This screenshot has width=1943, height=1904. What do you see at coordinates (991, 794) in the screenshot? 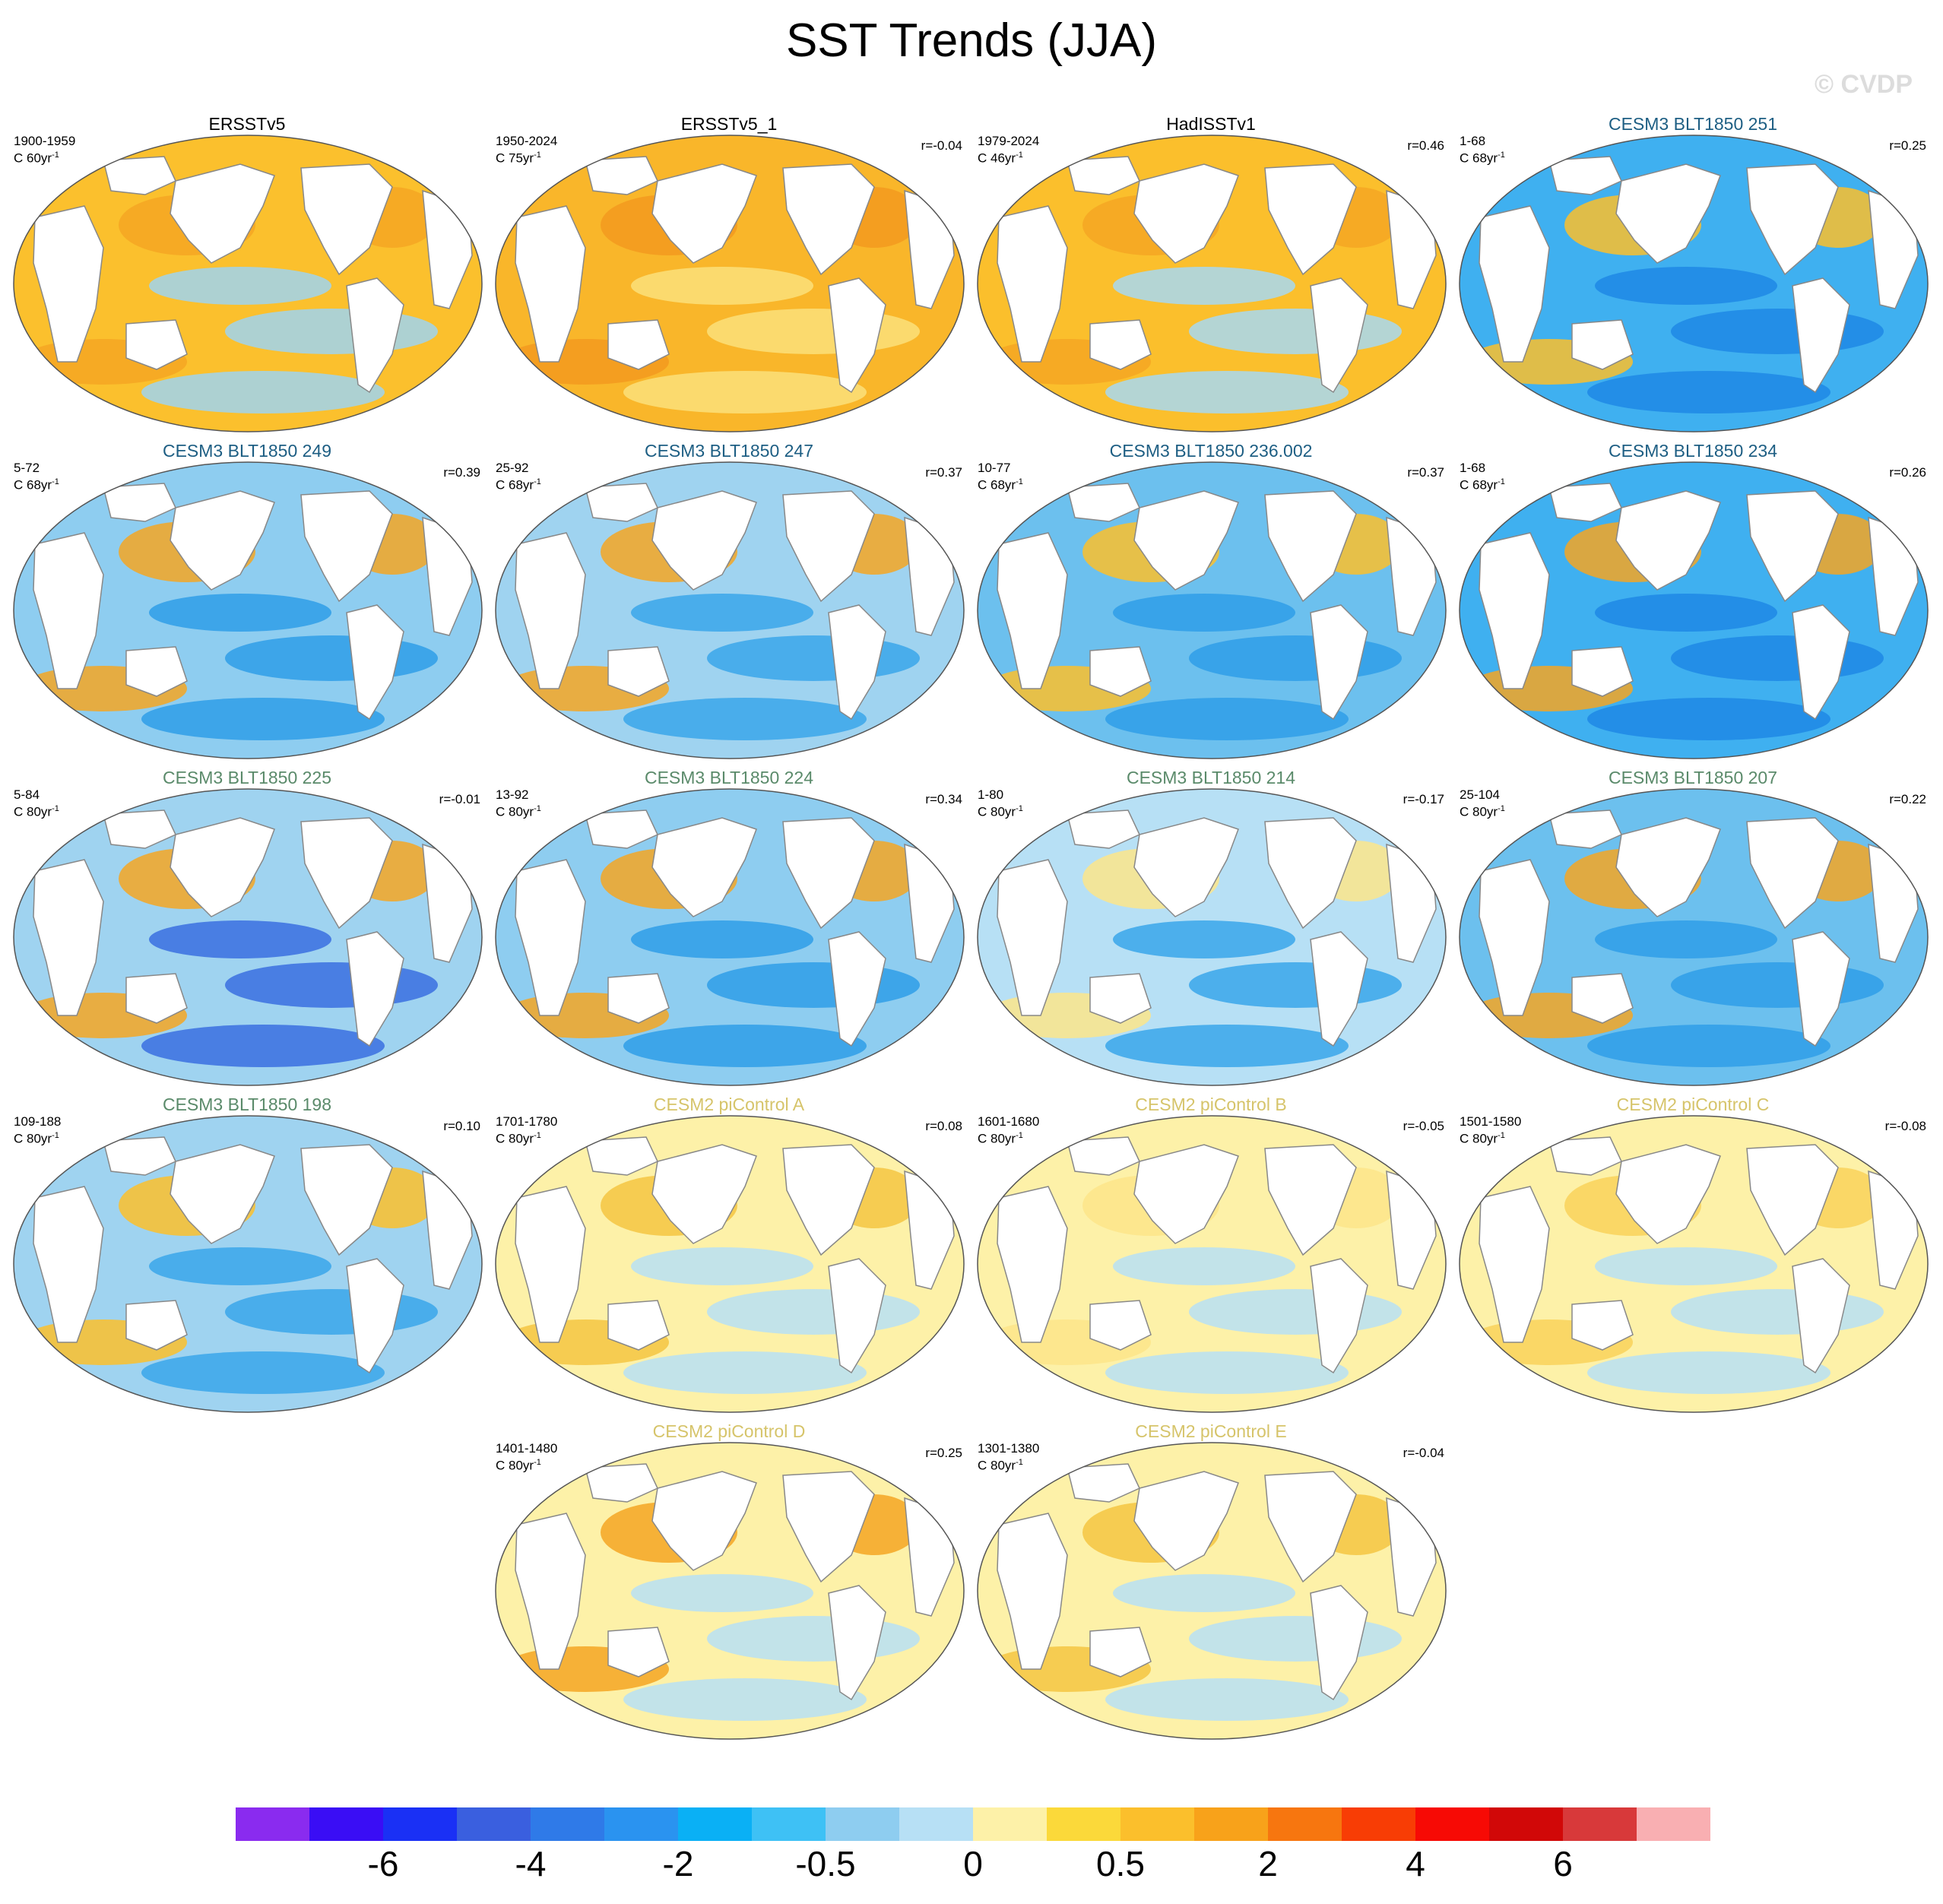
I see `panel-period: 1-80` at bounding box center [991, 794].